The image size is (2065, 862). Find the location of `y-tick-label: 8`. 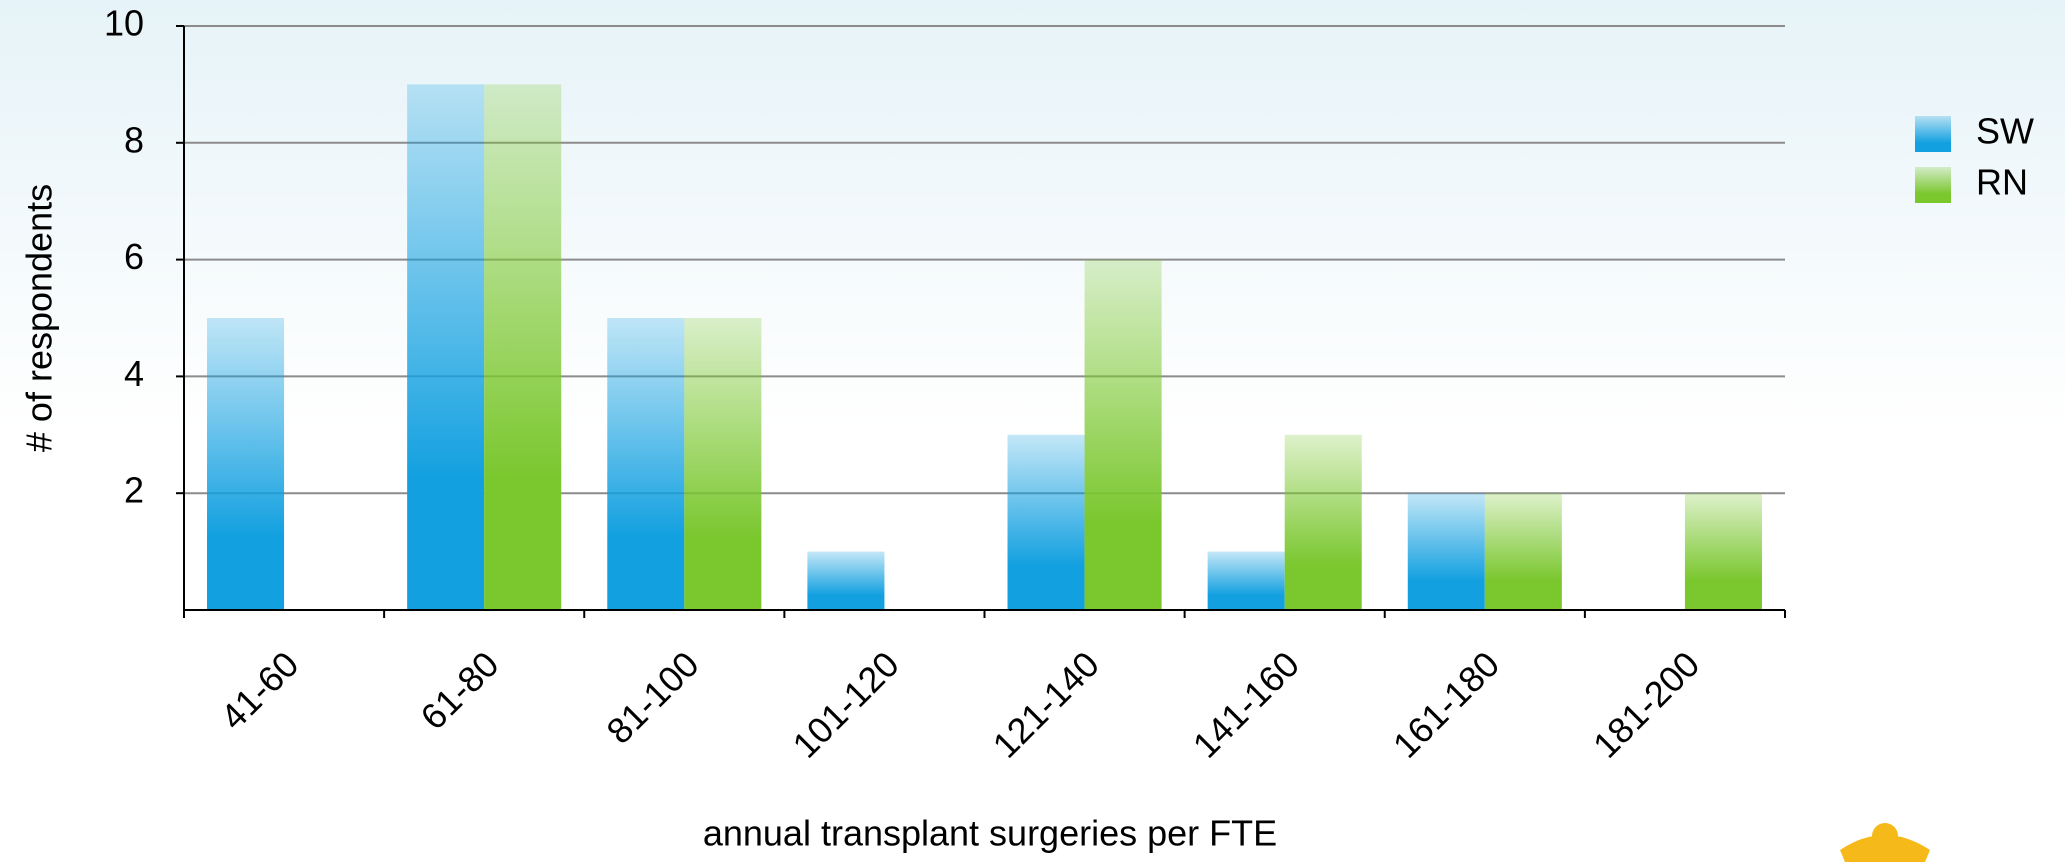

y-tick-label: 8 is located at coordinates (134, 139).